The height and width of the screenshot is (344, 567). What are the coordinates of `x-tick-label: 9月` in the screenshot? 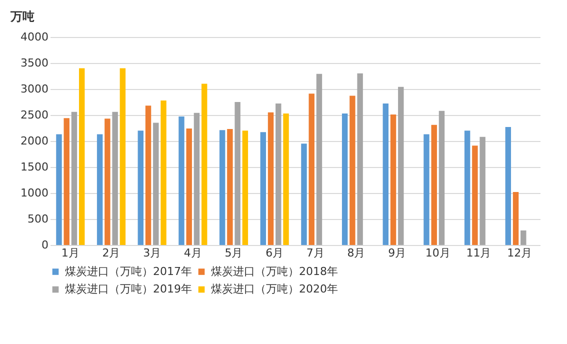 It's located at (397, 253).